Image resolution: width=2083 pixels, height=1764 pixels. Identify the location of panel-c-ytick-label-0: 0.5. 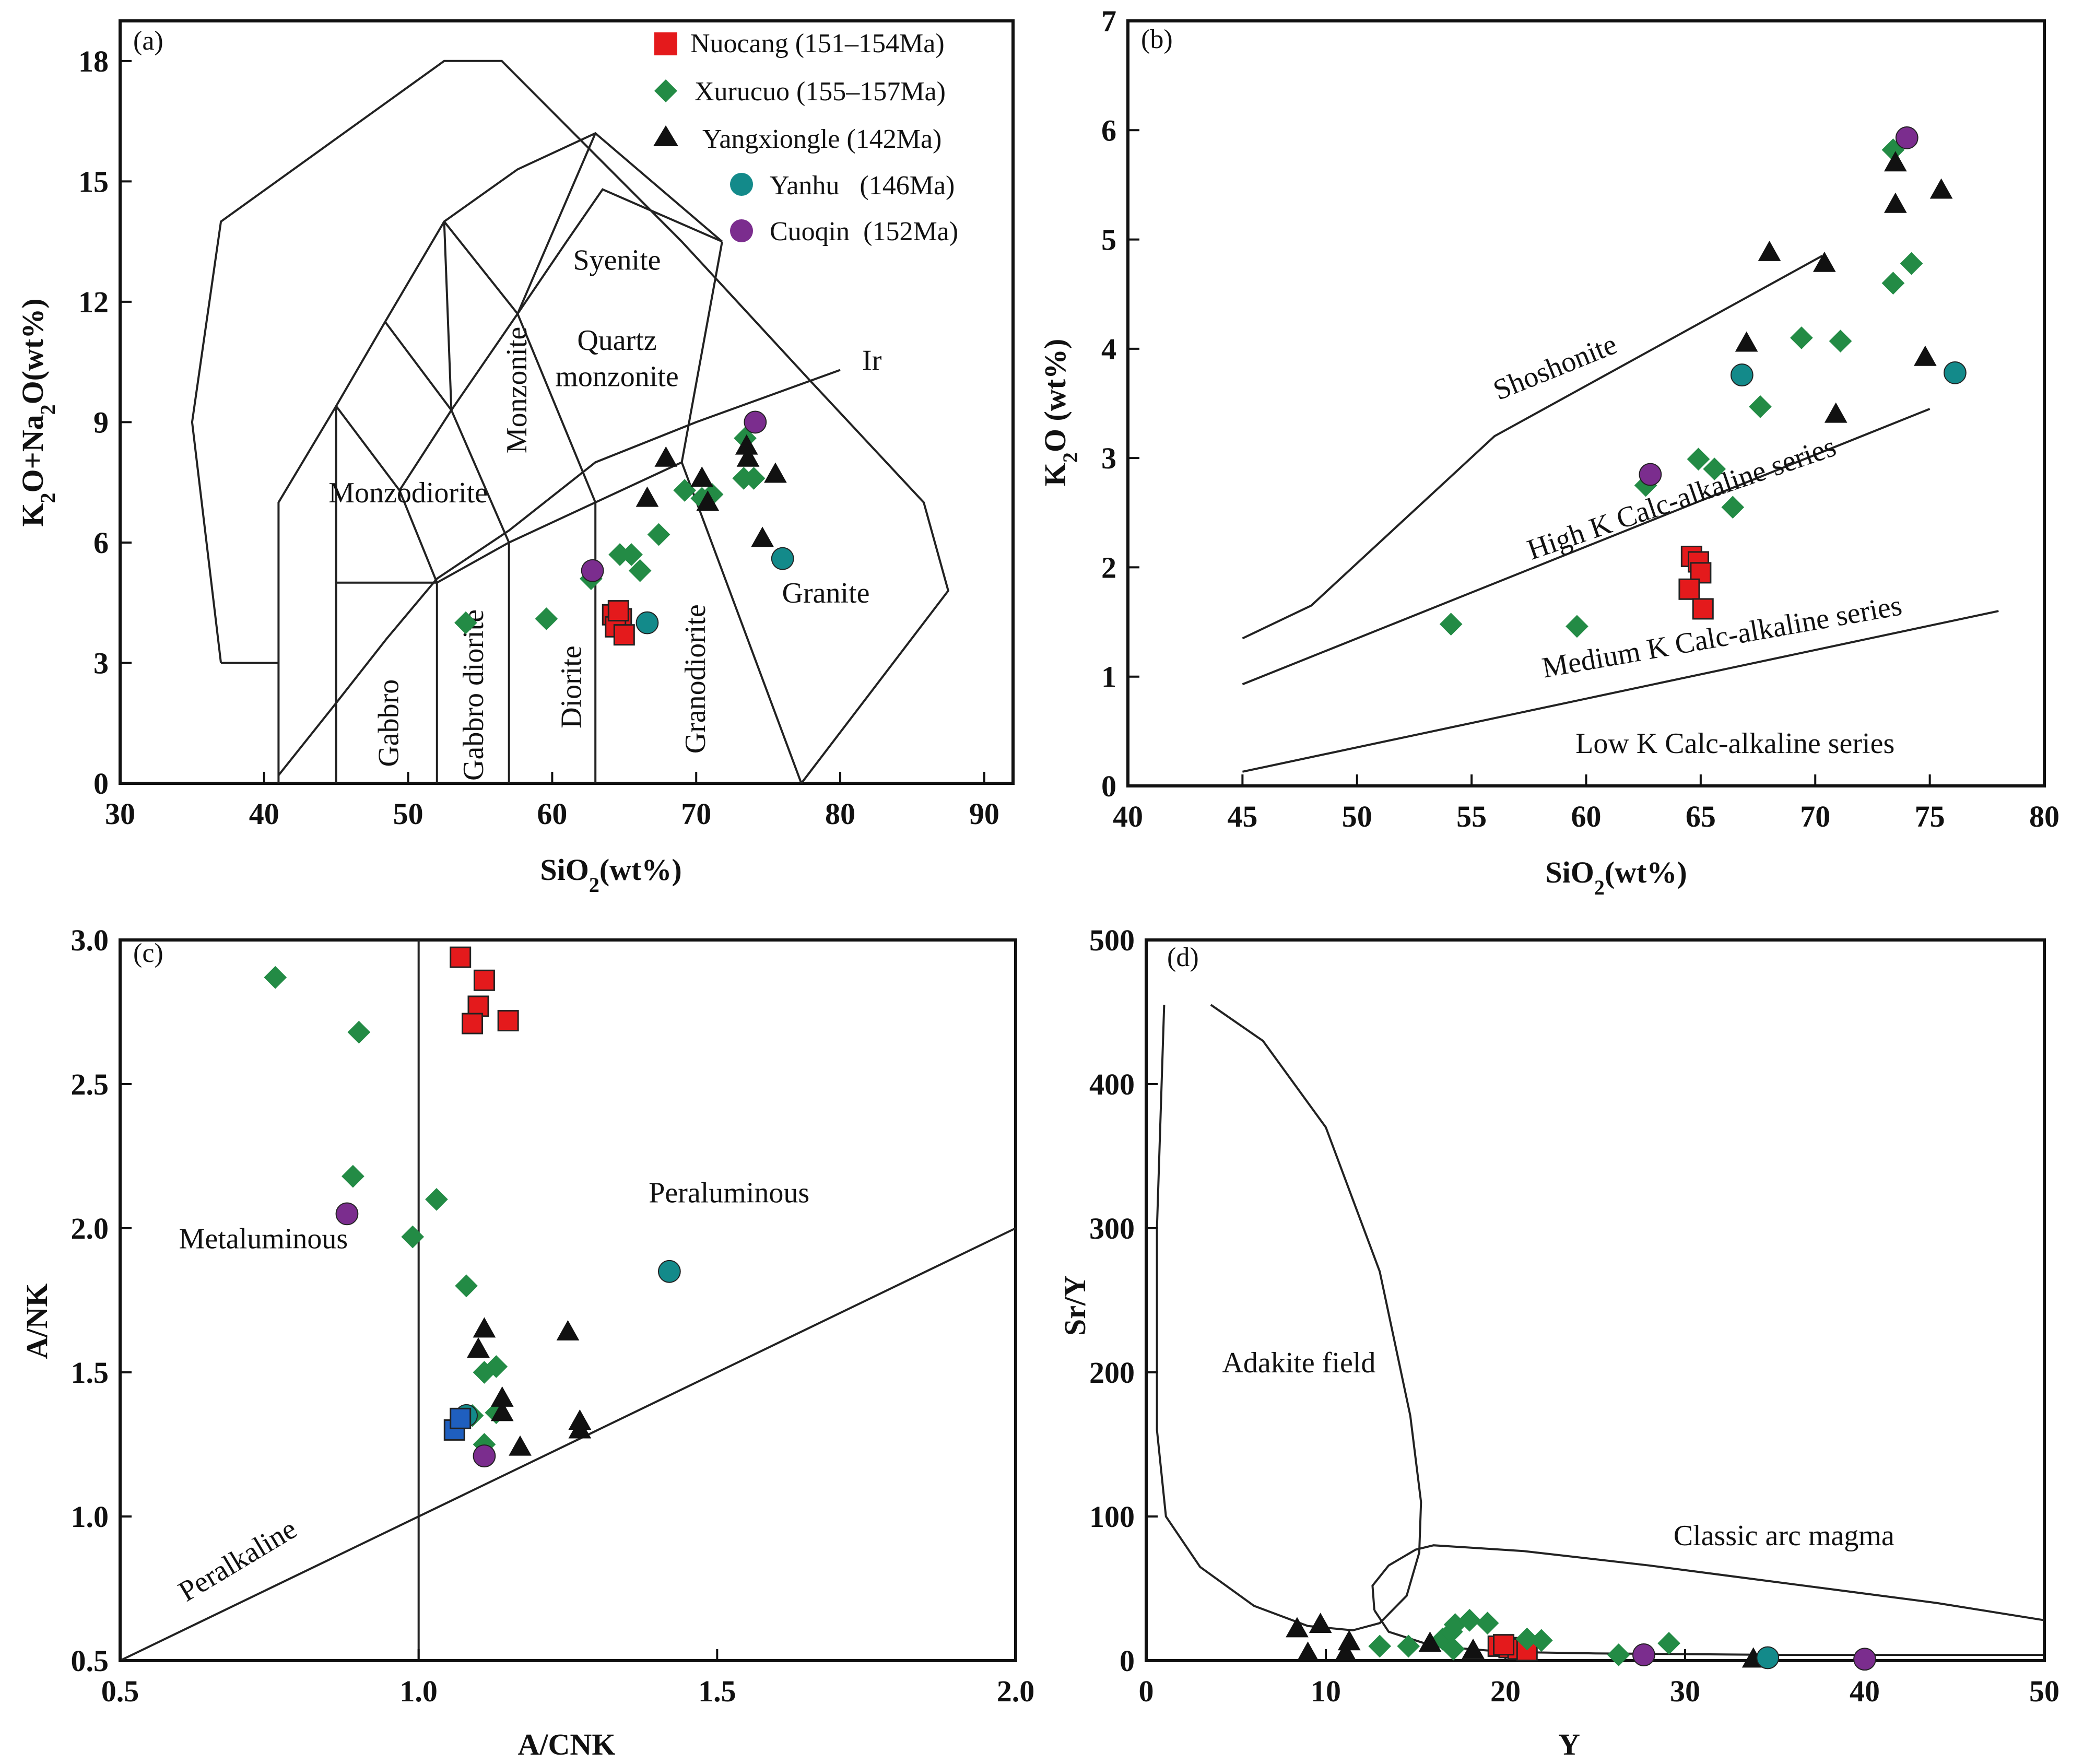
(90, 1661).